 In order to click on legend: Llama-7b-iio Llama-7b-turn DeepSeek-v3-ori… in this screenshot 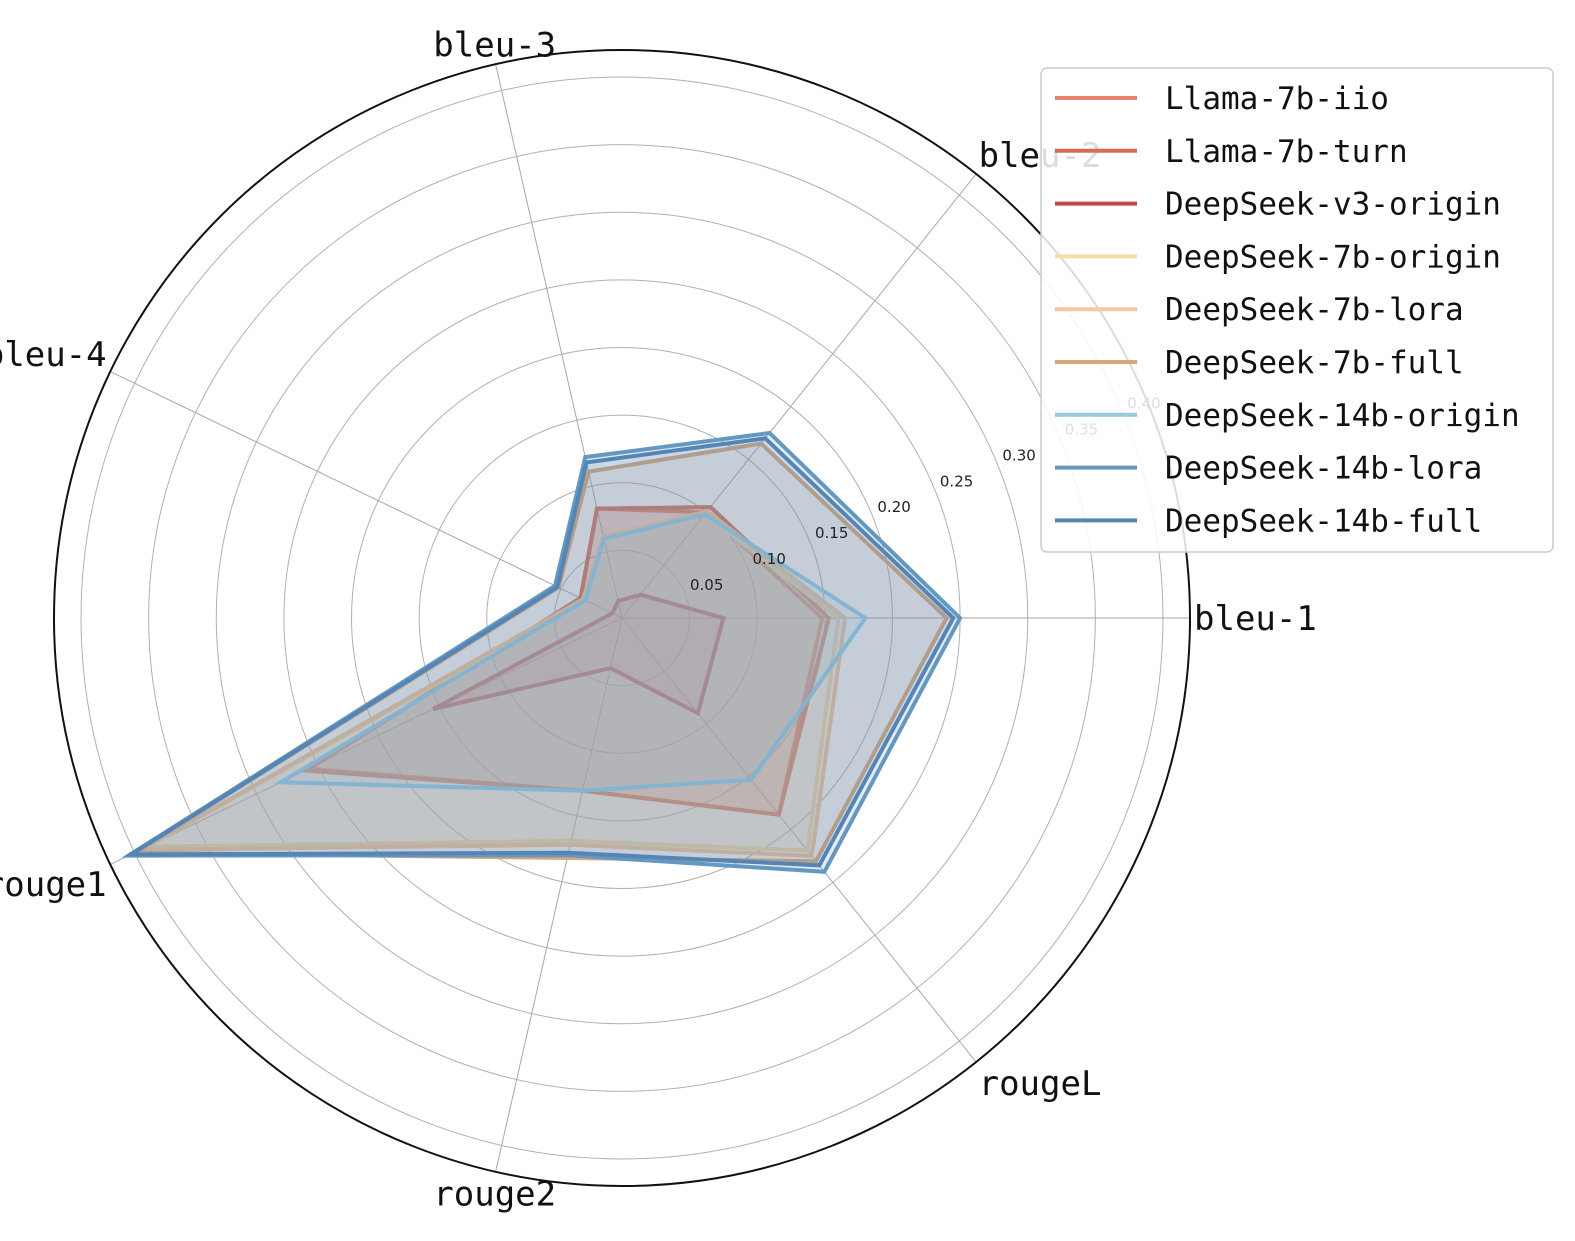, I will do `click(1297, 310)`.